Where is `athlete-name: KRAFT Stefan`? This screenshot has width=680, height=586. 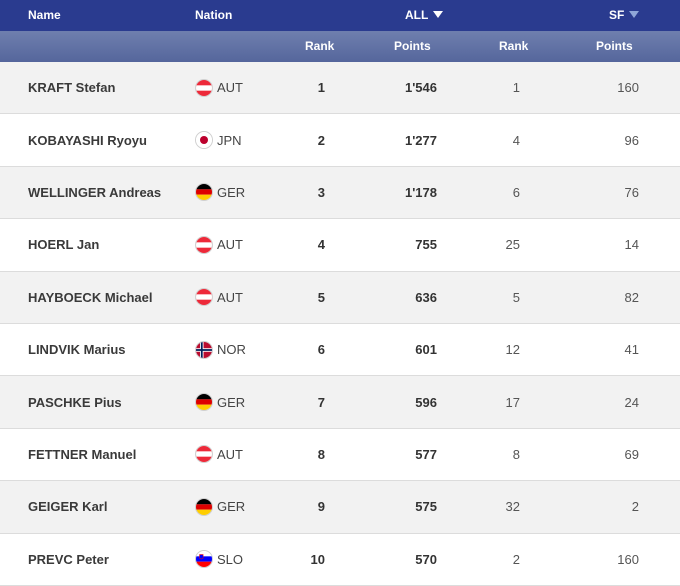
athlete-name: KRAFT Stefan is located at coordinates (72, 88).